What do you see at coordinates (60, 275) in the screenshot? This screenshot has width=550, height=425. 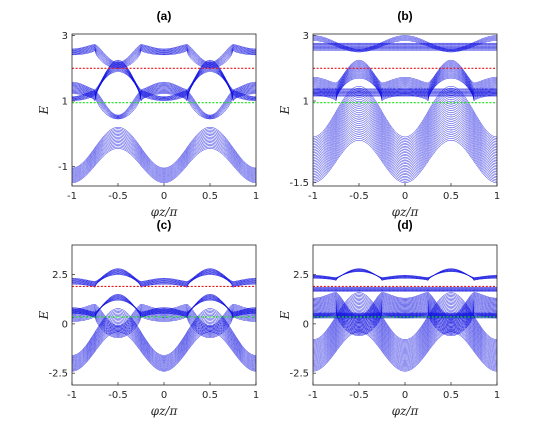 I see `y-tick-label: 2.5` at bounding box center [60, 275].